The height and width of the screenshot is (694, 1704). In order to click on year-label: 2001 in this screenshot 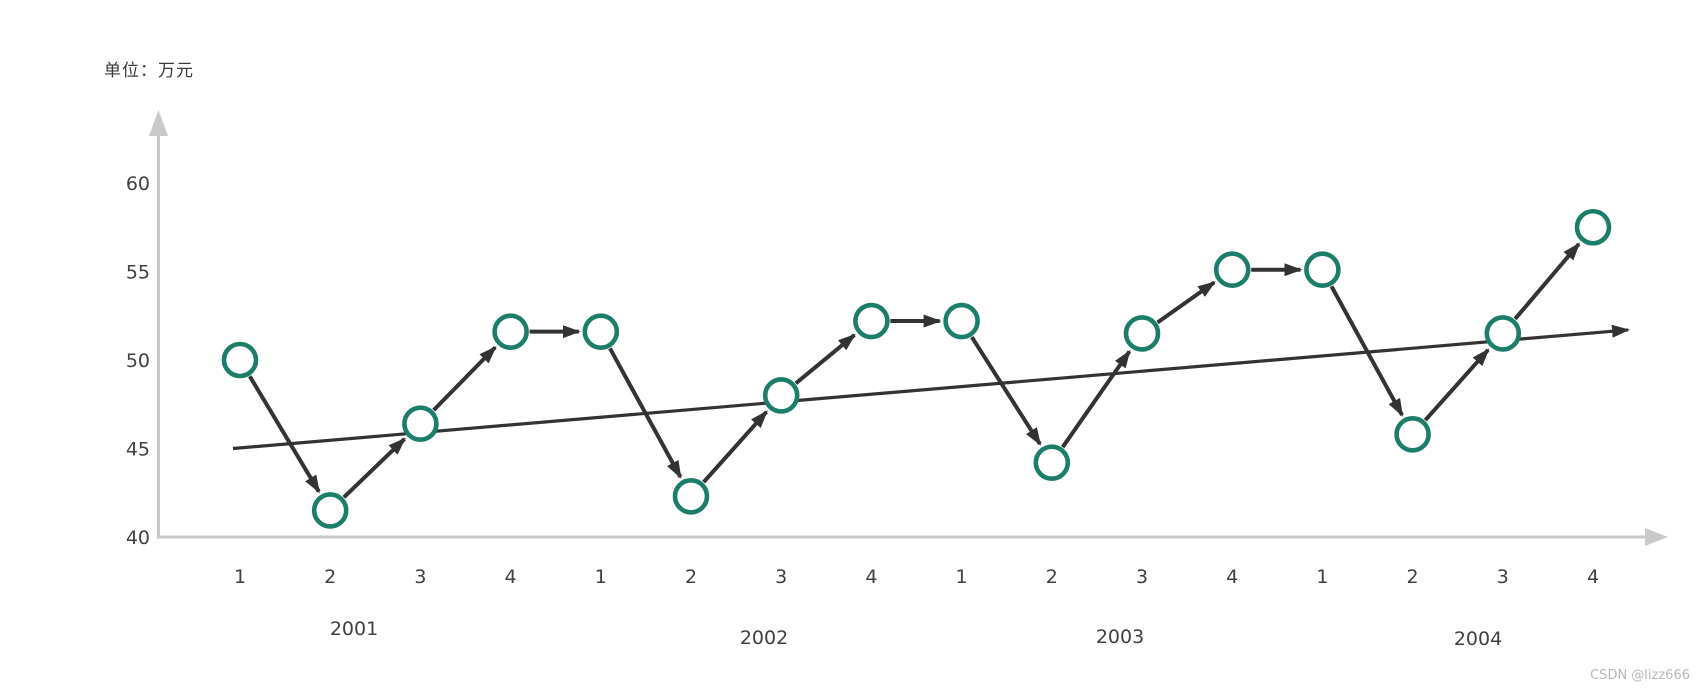, I will do `click(354, 629)`.